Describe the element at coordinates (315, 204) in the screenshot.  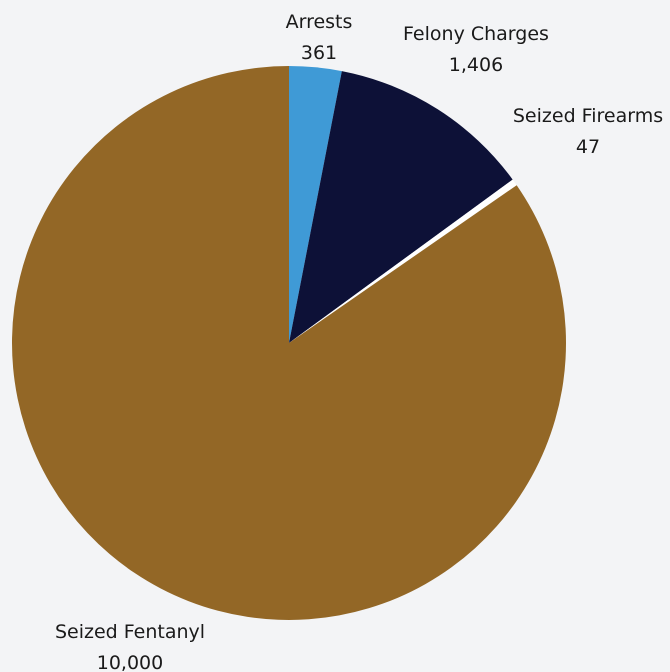
I see `pie-slice-arrests` at that location.